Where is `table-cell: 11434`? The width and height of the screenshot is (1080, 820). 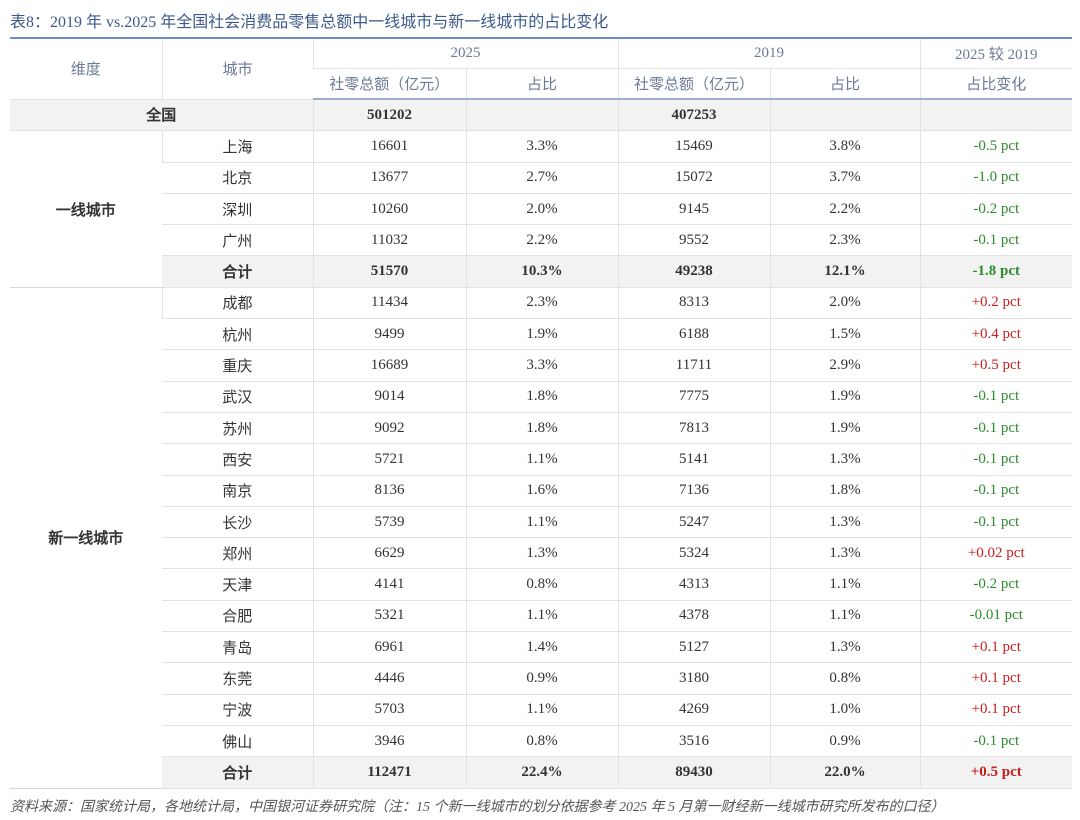 table-cell: 11434 is located at coordinates (389, 303).